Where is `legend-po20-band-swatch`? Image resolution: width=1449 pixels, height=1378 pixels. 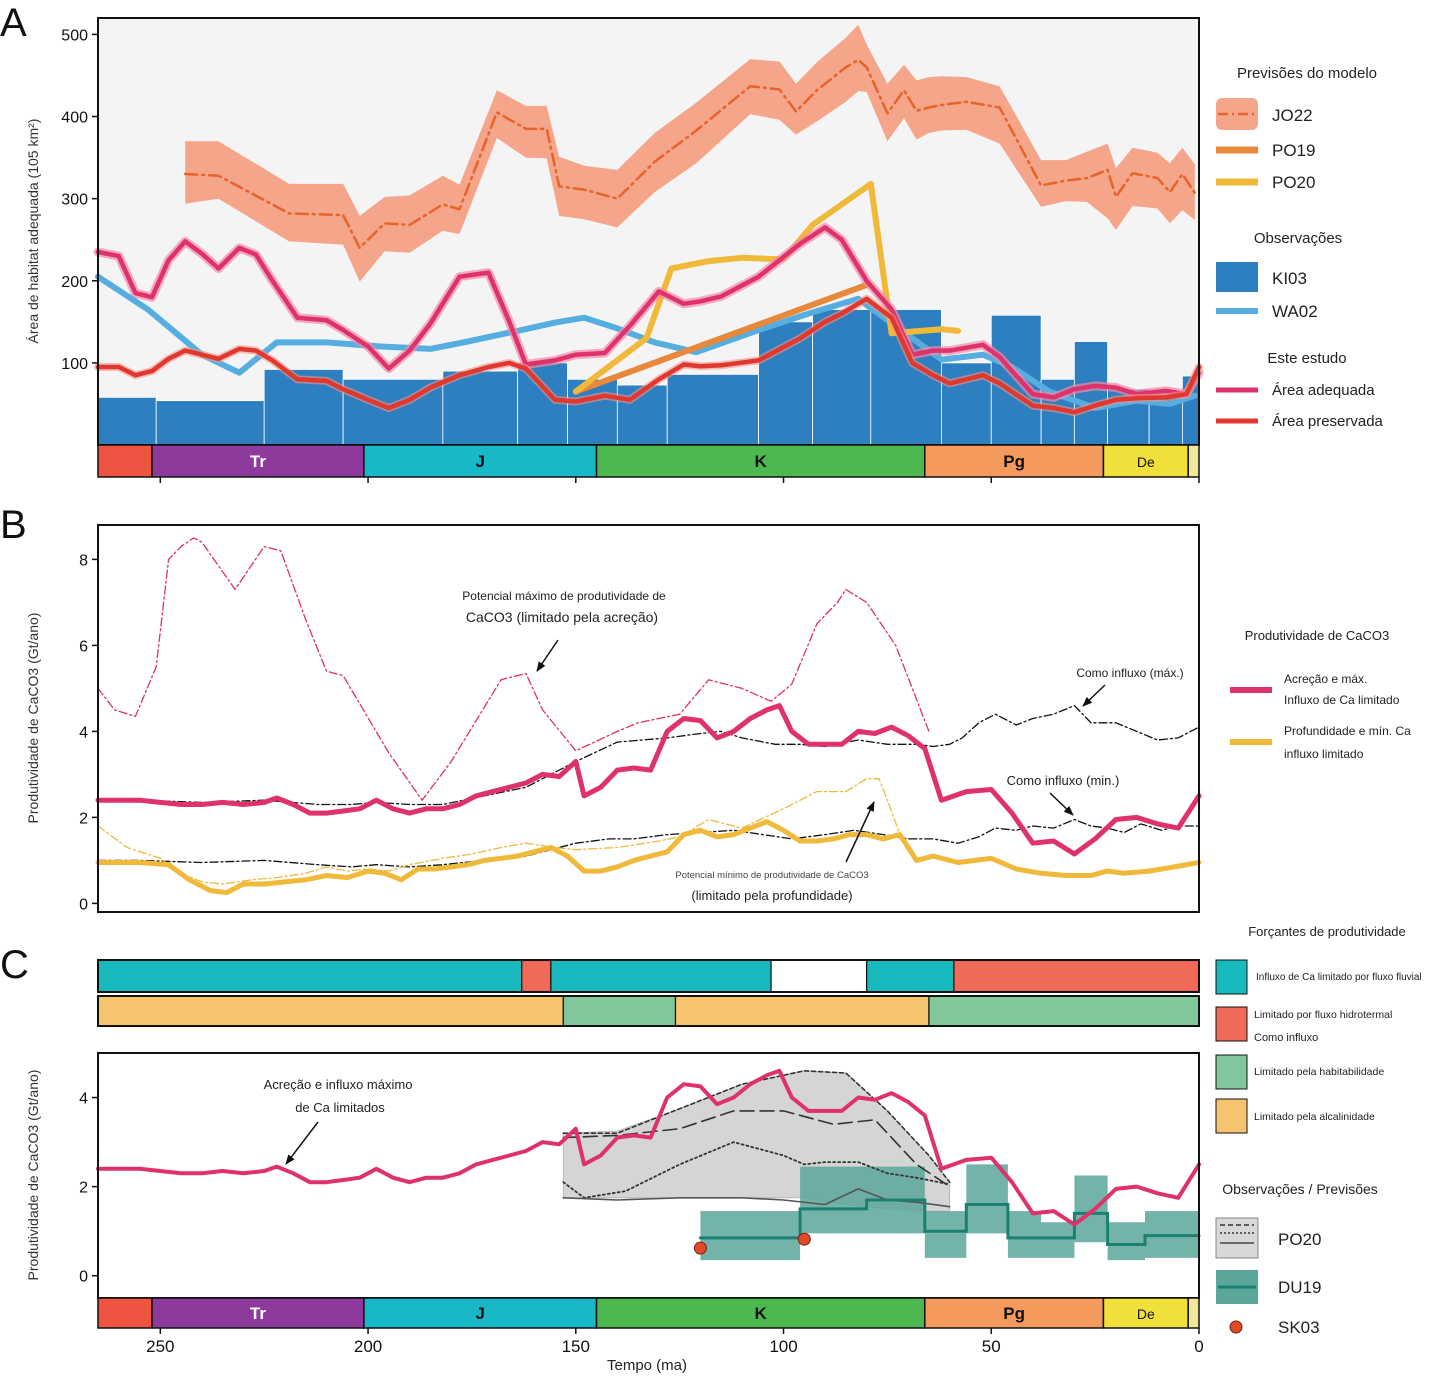
legend-po20-band-swatch is located at coordinates (1237, 1238).